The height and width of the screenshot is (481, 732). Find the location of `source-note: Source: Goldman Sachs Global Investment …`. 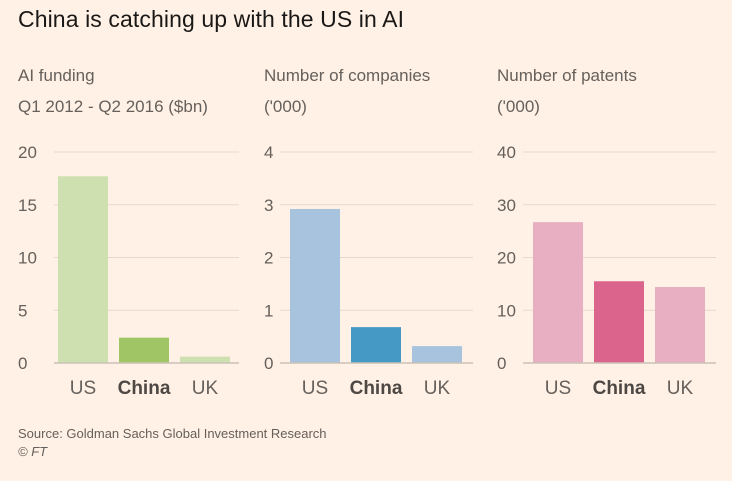

source-note: Source: Goldman Sachs Global Investment … is located at coordinates (172, 443).